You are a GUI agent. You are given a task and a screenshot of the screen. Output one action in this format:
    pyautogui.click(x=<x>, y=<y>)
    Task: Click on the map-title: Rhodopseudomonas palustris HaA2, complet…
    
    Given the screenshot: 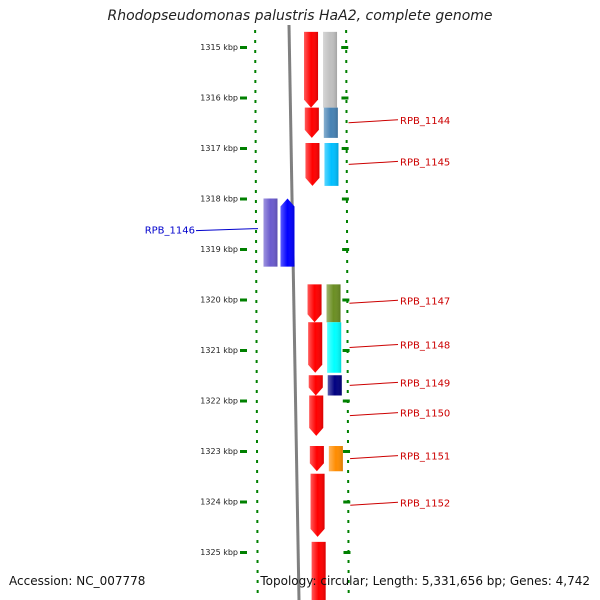 What is the action you would take?
    pyautogui.click(x=300, y=16)
    